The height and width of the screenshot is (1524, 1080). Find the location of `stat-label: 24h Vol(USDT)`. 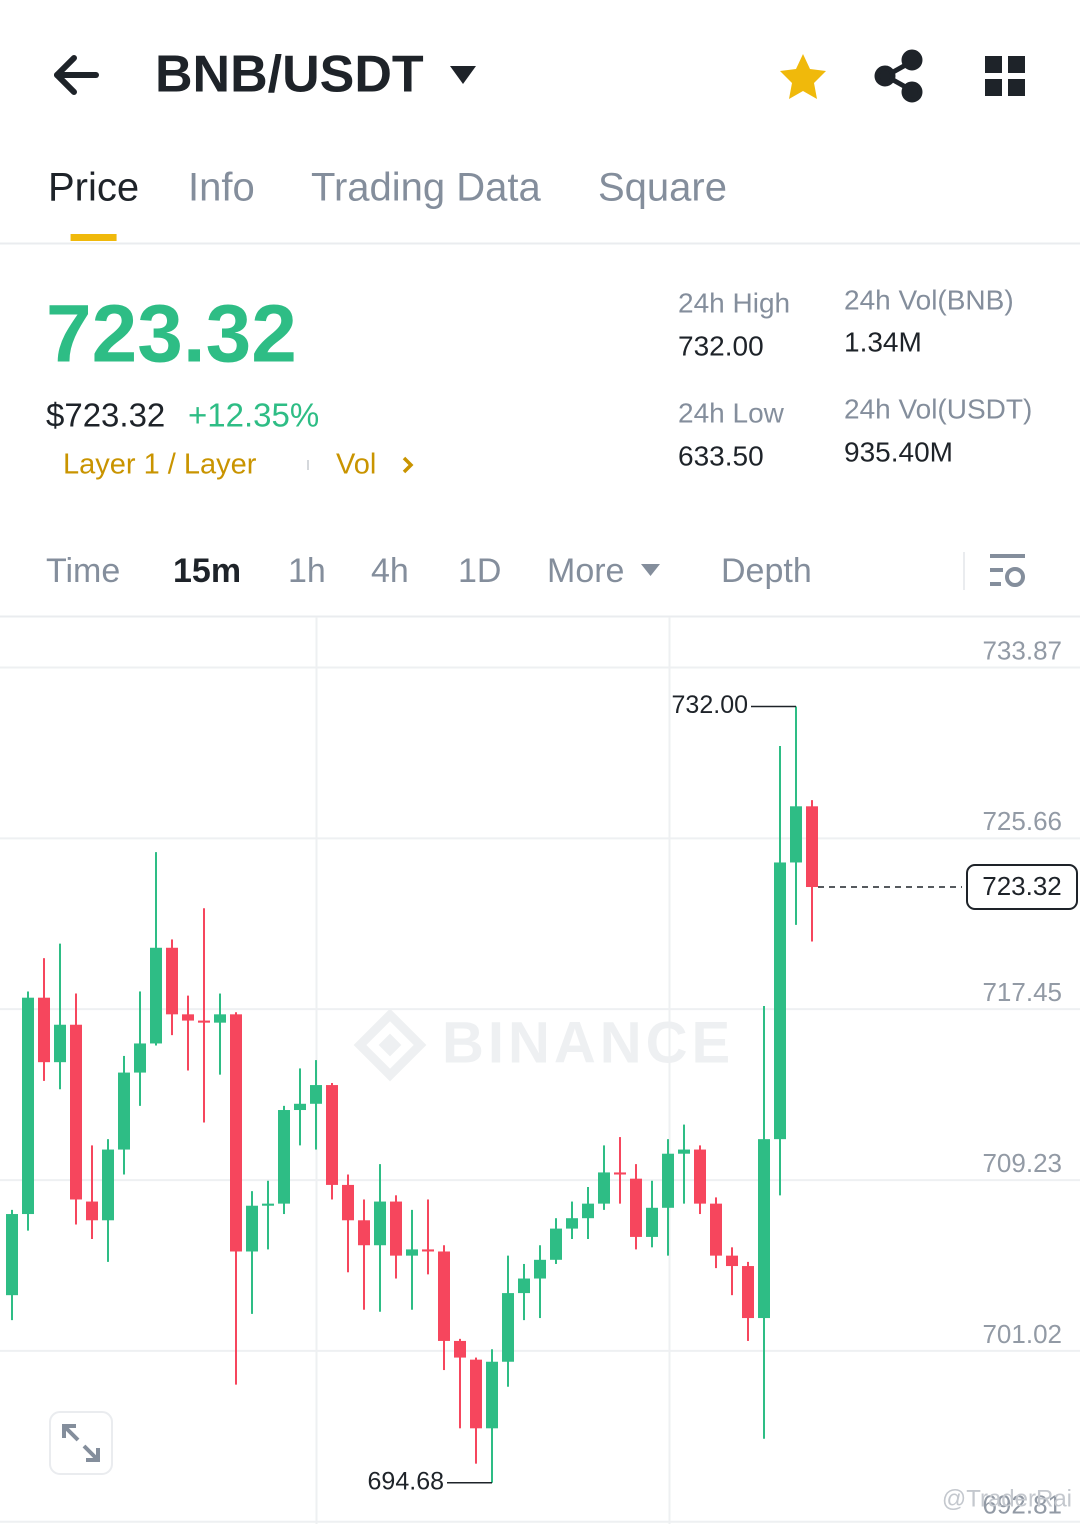

stat-label: 24h Vol(USDT) is located at coordinates (938, 408).